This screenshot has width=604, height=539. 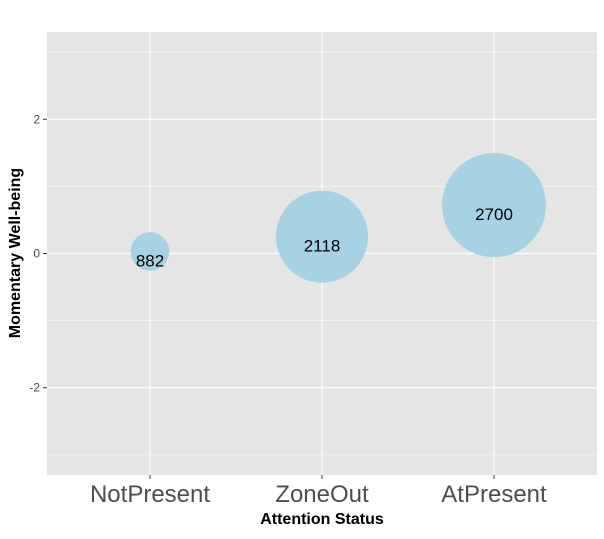 I want to click on bubble-notpresent, so click(x=150, y=251).